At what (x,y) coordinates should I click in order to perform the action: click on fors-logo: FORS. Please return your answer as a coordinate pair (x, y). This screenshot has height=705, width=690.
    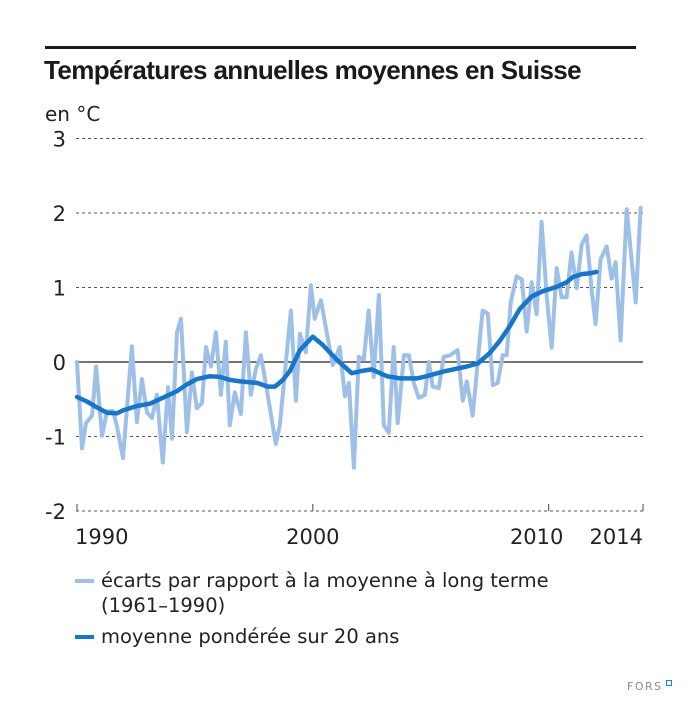
    Looking at the image, I should click on (645, 686).